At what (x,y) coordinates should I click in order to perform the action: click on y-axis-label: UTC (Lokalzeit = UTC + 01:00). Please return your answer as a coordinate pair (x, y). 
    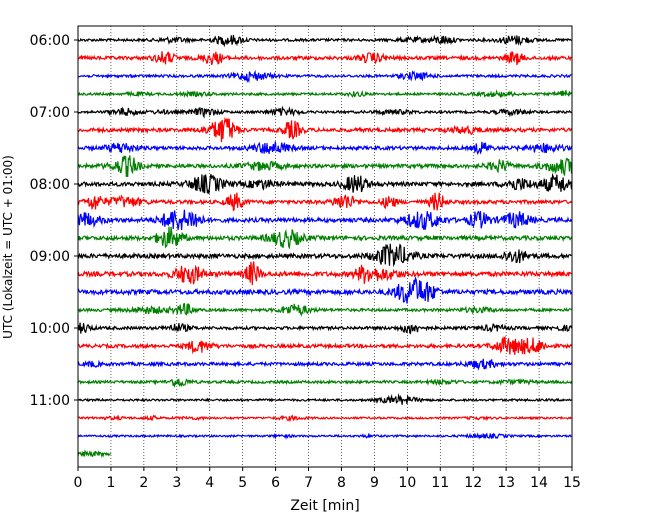
    Looking at the image, I should click on (8, 247).